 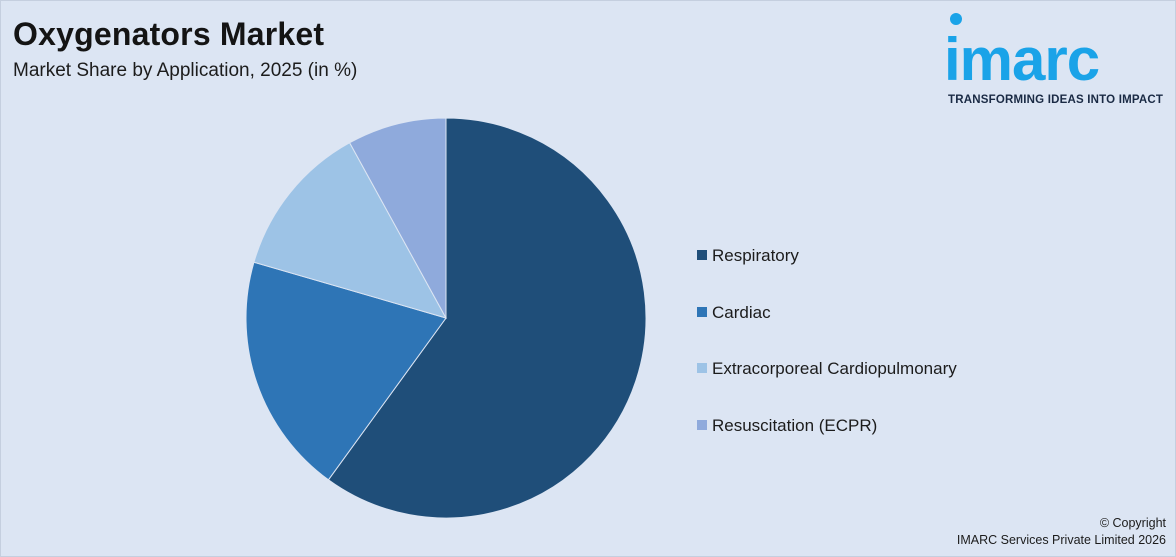 What do you see at coordinates (755, 255) in the screenshot?
I see `legend-label: Respiratory` at bounding box center [755, 255].